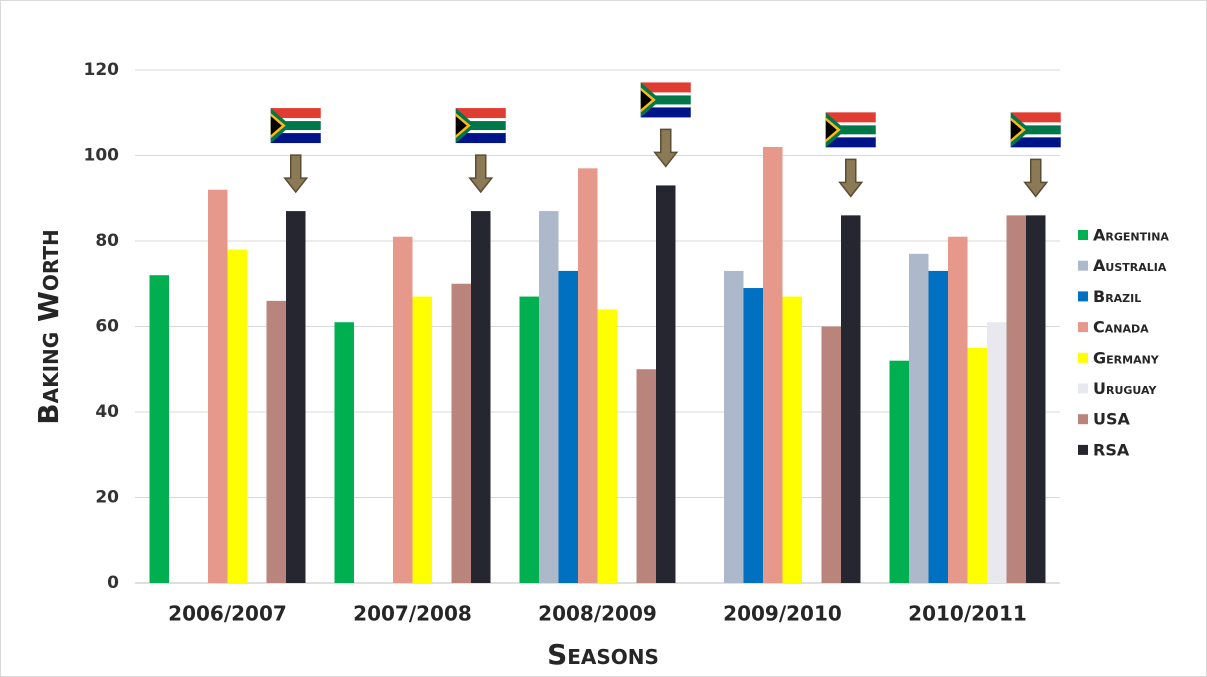  Describe the element at coordinates (1117, 296) in the screenshot. I see `legend-label: Brazil` at that location.